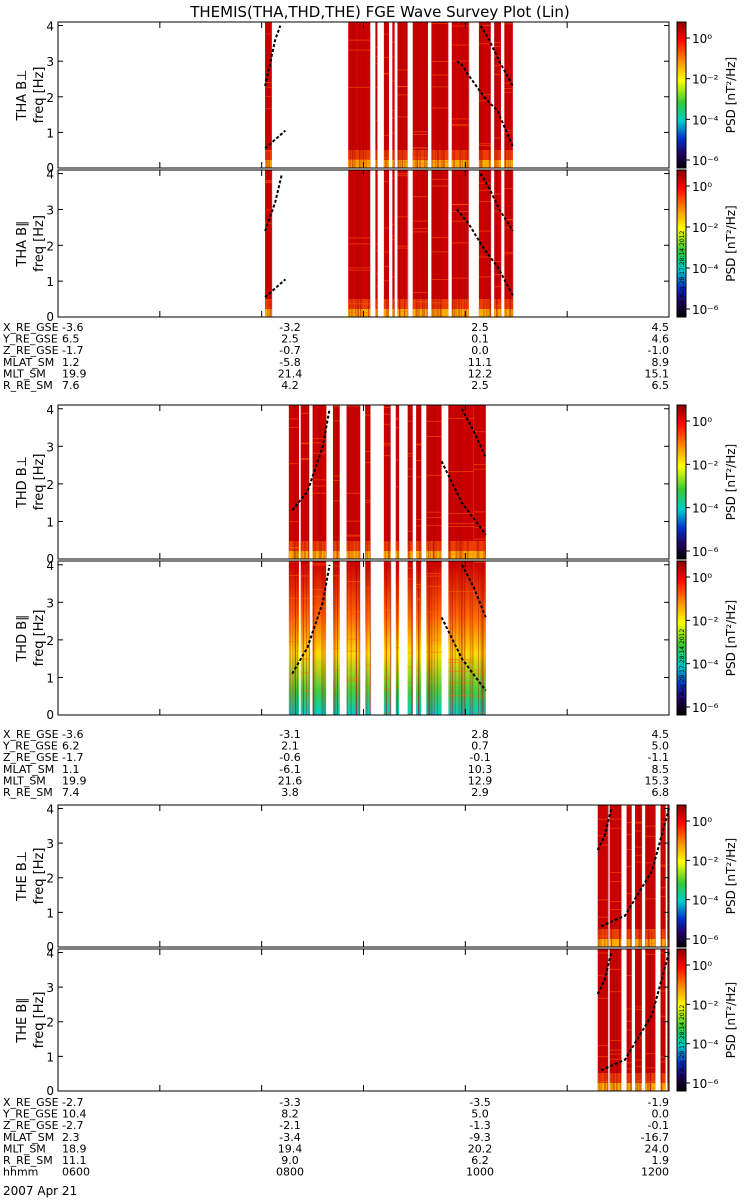 The width and height of the screenshot is (750, 1200). I want to click on ephemeris-value: -3.2, so click(289, 327).